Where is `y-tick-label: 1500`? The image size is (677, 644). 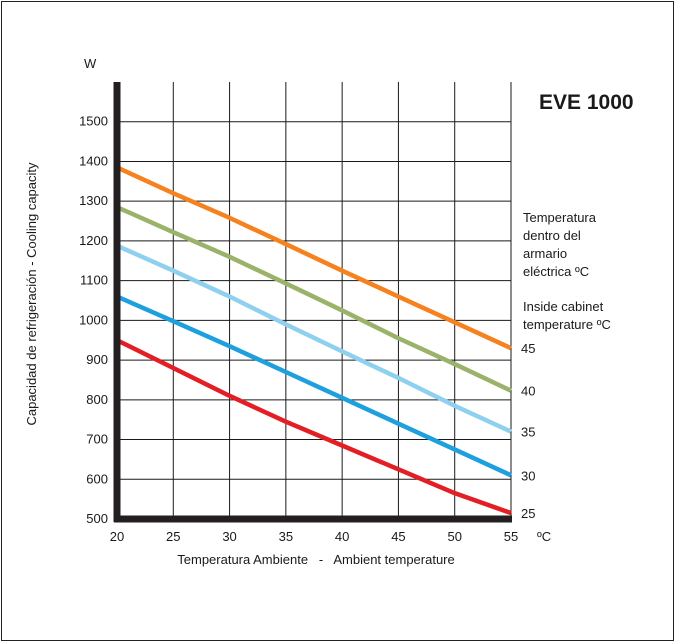 y-tick-label: 1500 is located at coordinates (93, 121).